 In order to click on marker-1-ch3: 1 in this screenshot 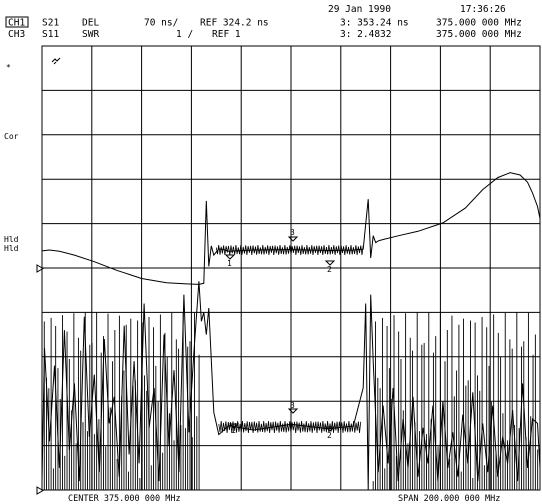, I will do `click(234, 429)`.